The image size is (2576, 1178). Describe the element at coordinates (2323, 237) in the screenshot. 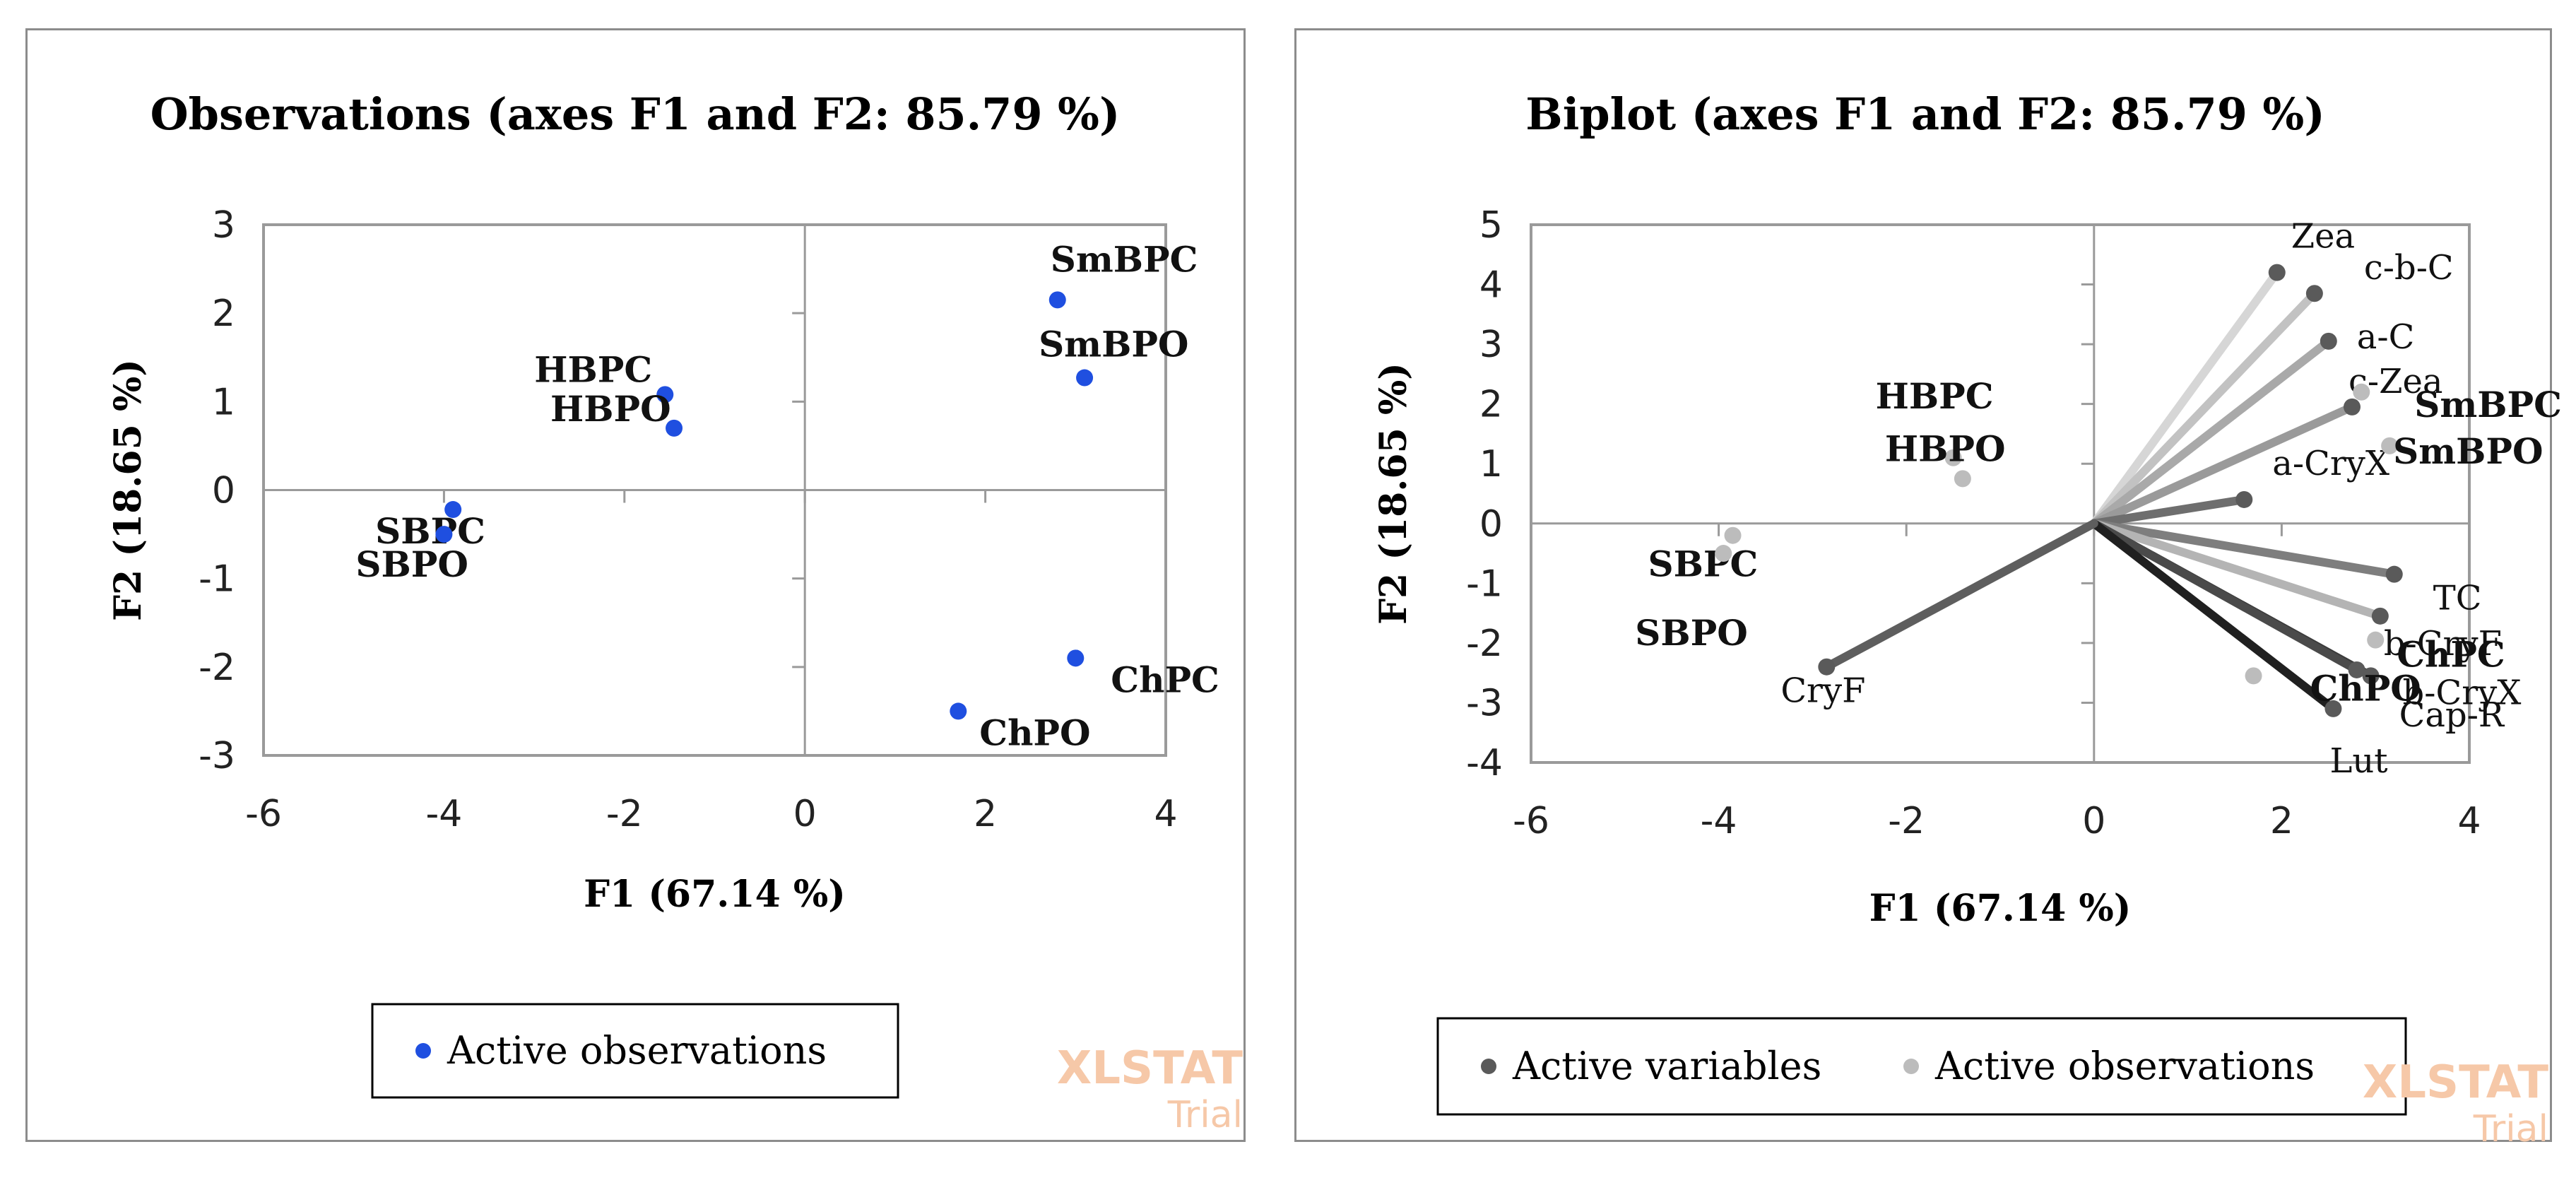

I see `variable-label: Zea` at that location.